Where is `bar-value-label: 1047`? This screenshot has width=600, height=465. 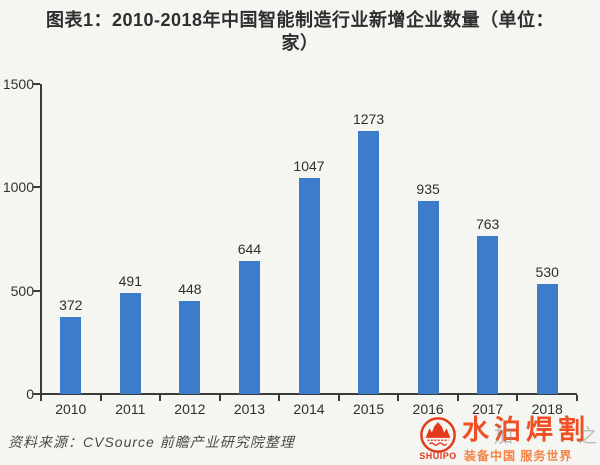
bar-value-label: 1047 is located at coordinates (309, 165).